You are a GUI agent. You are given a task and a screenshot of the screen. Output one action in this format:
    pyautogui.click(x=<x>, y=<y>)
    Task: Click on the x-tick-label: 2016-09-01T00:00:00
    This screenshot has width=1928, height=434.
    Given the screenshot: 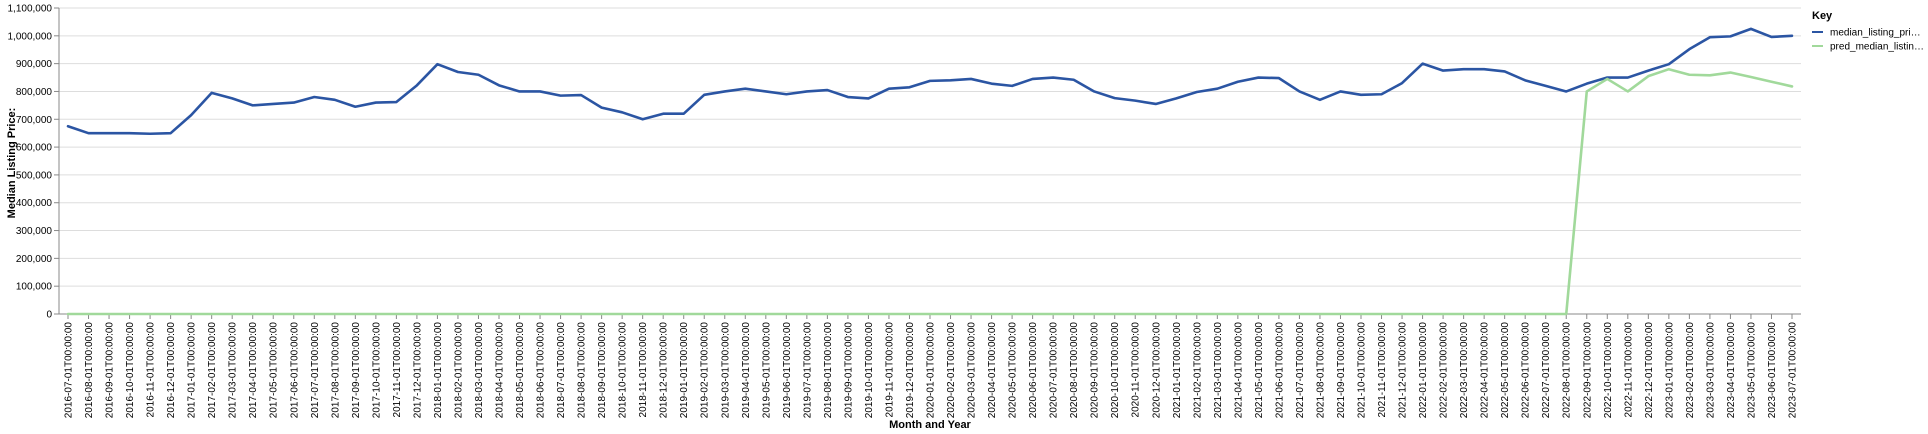 What is the action you would take?
    pyautogui.click(x=110, y=370)
    